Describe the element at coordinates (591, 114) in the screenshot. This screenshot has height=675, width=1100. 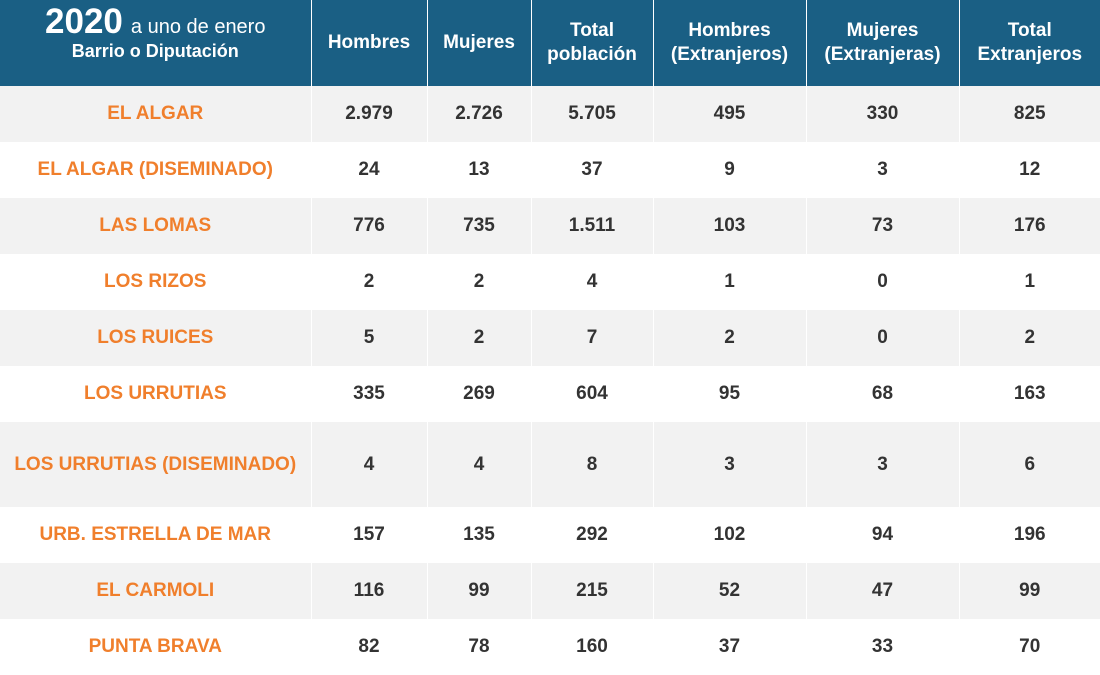
I see `row-value-total-poblacion: 5.705` at that location.